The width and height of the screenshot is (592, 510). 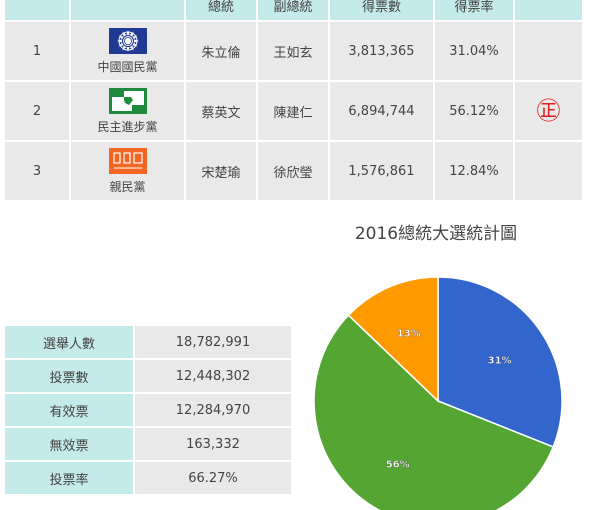 I want to click on party-cell: 中國國民黨, so click(x=128, y=51).